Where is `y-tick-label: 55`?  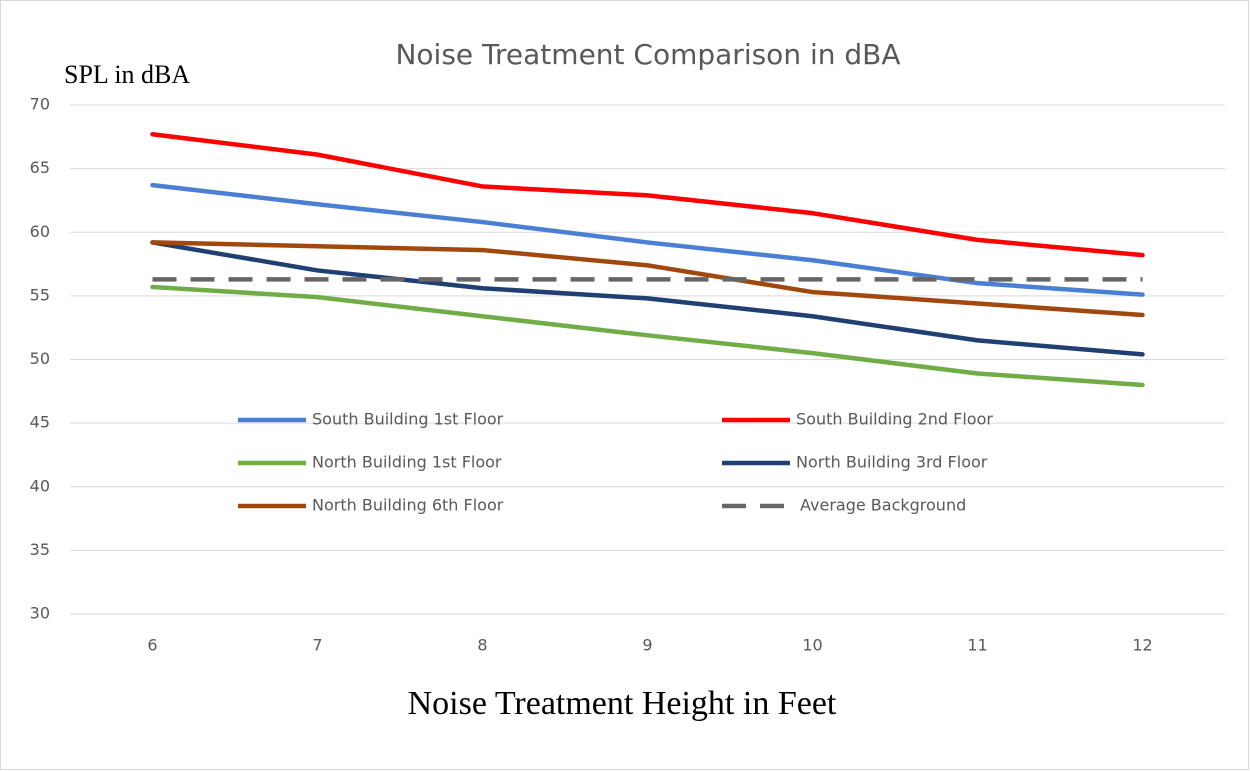 y-tick-label: 55 is located at coordinates (40, 294).